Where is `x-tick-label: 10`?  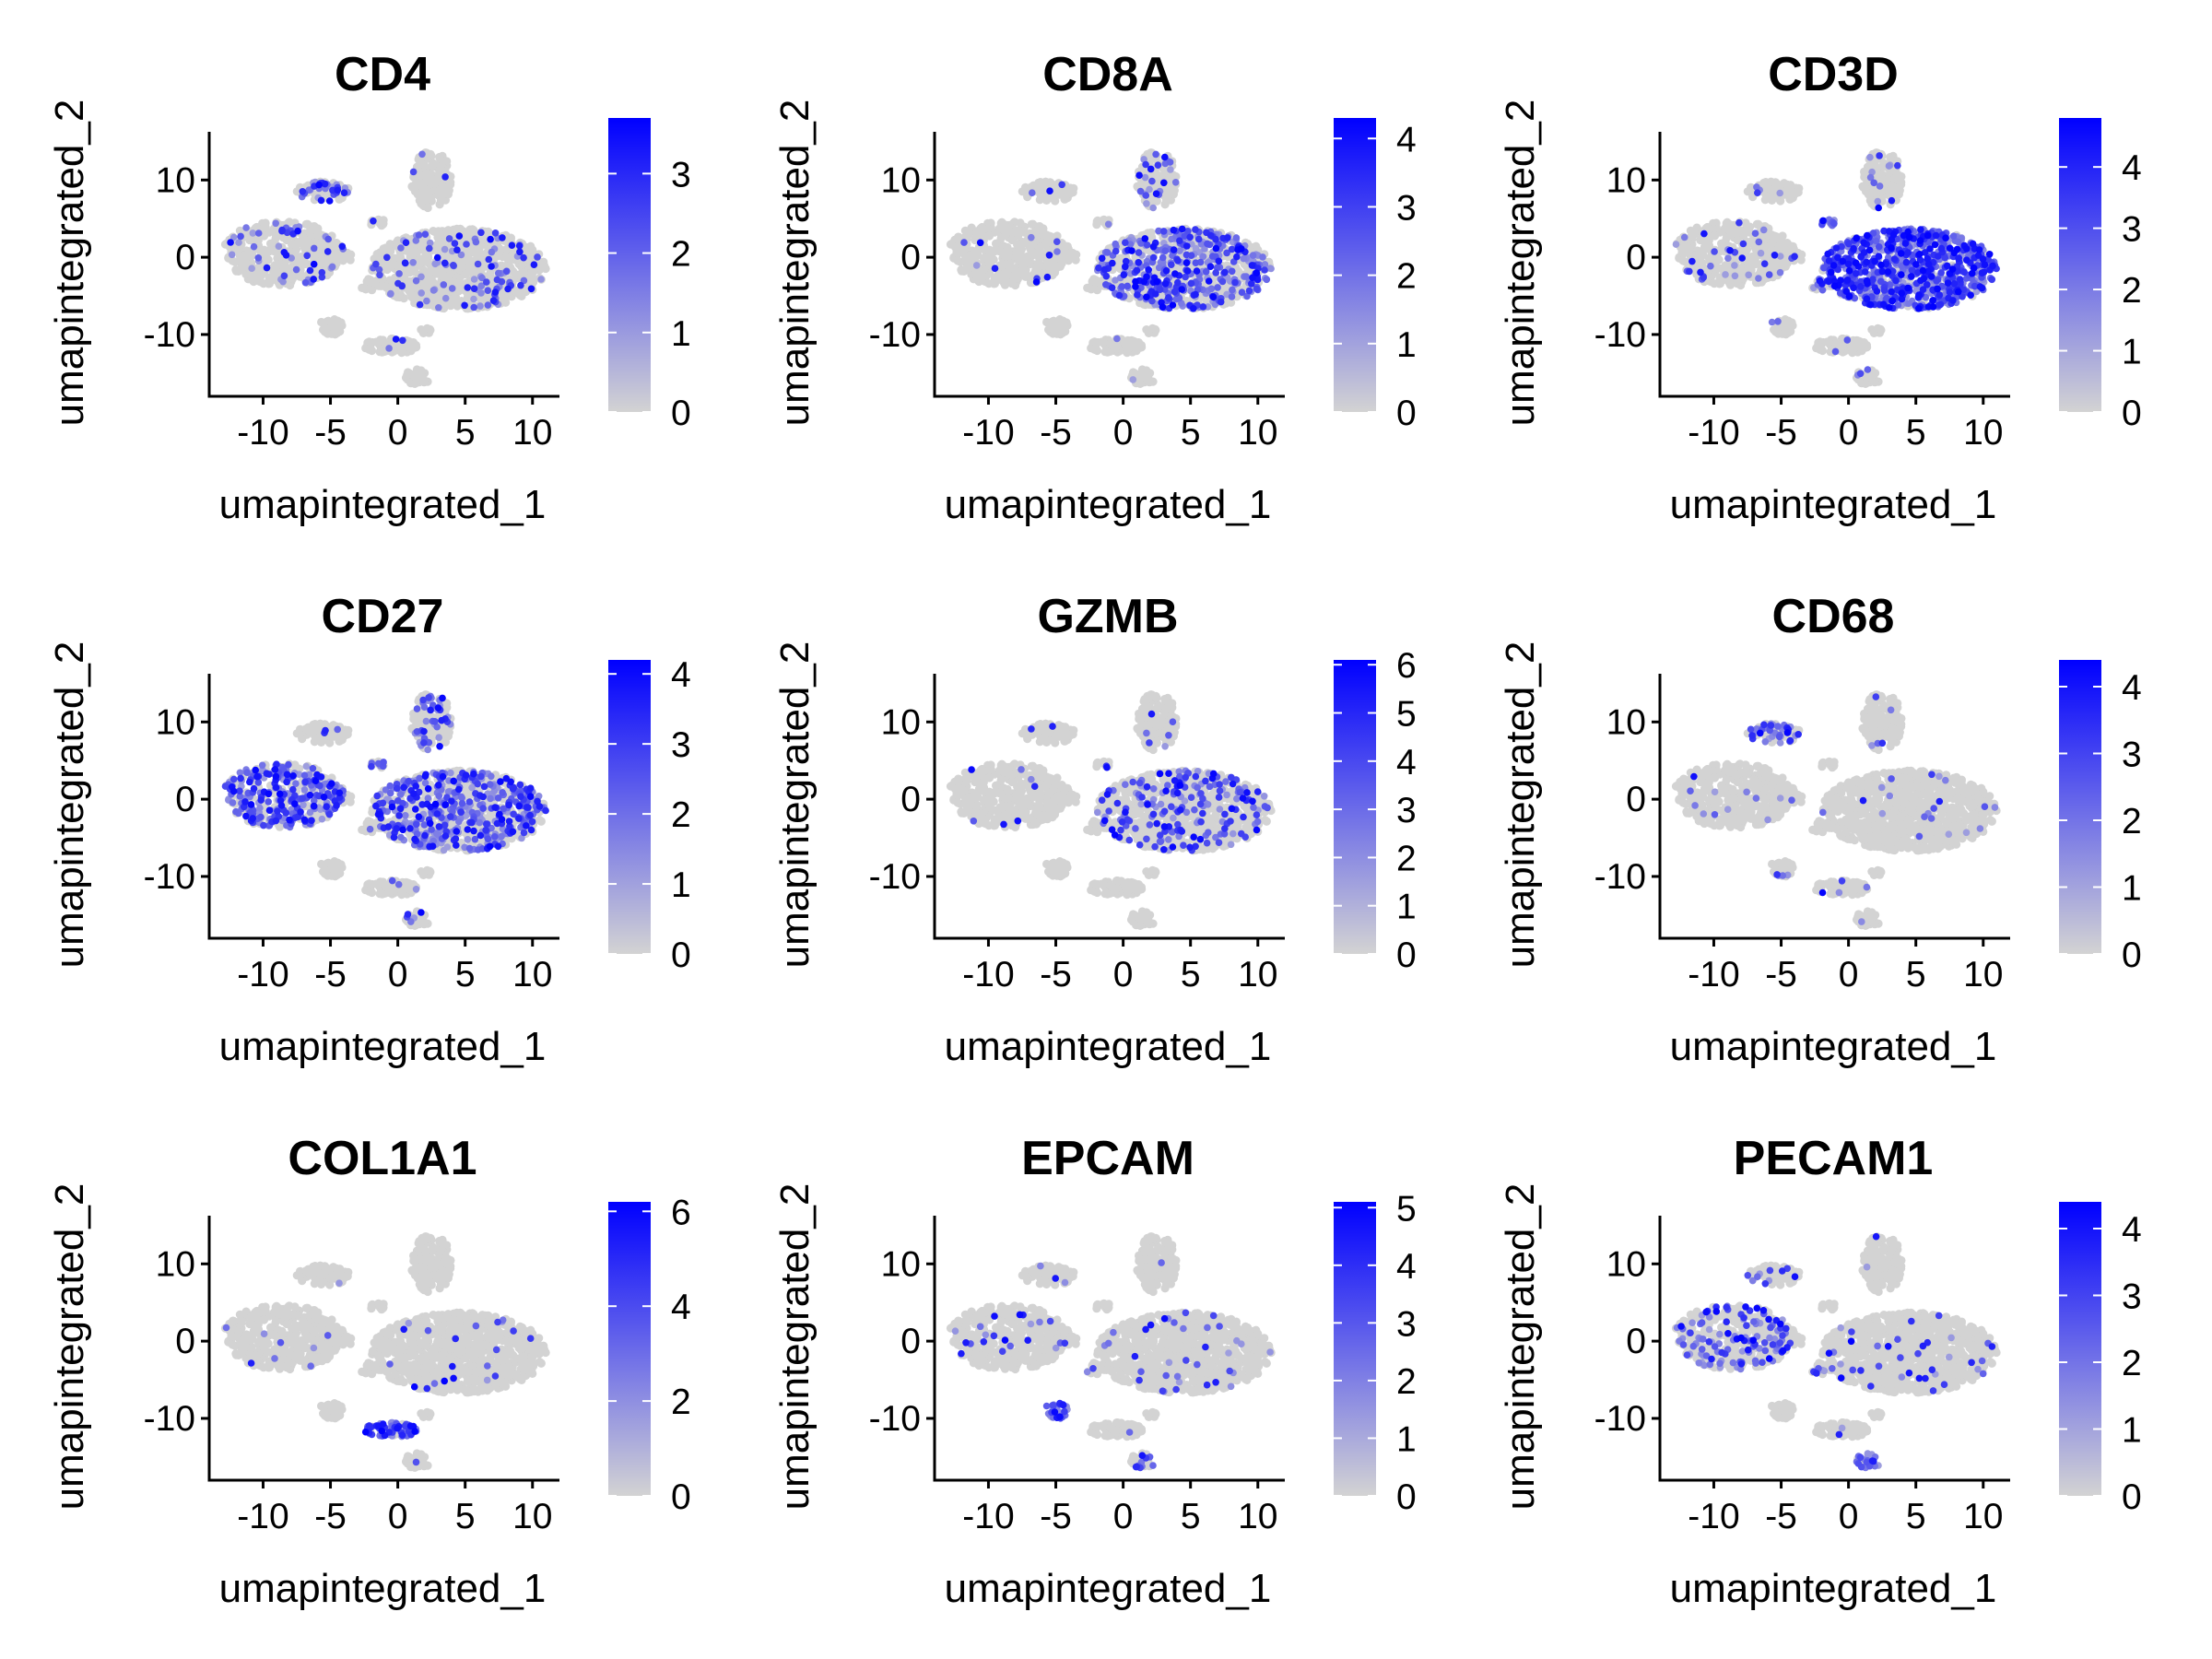 x-tick-label: 10 is located at coordinates (1257, 433).